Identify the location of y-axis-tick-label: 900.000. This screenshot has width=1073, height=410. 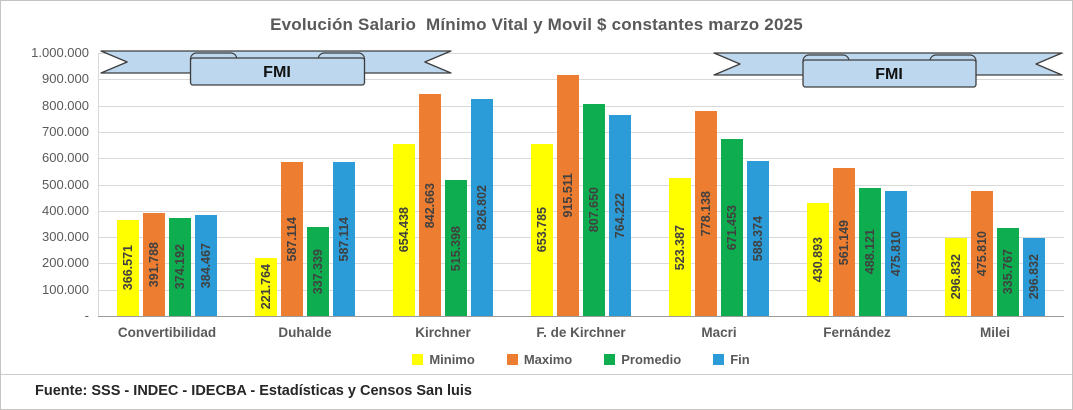
(65, 79).